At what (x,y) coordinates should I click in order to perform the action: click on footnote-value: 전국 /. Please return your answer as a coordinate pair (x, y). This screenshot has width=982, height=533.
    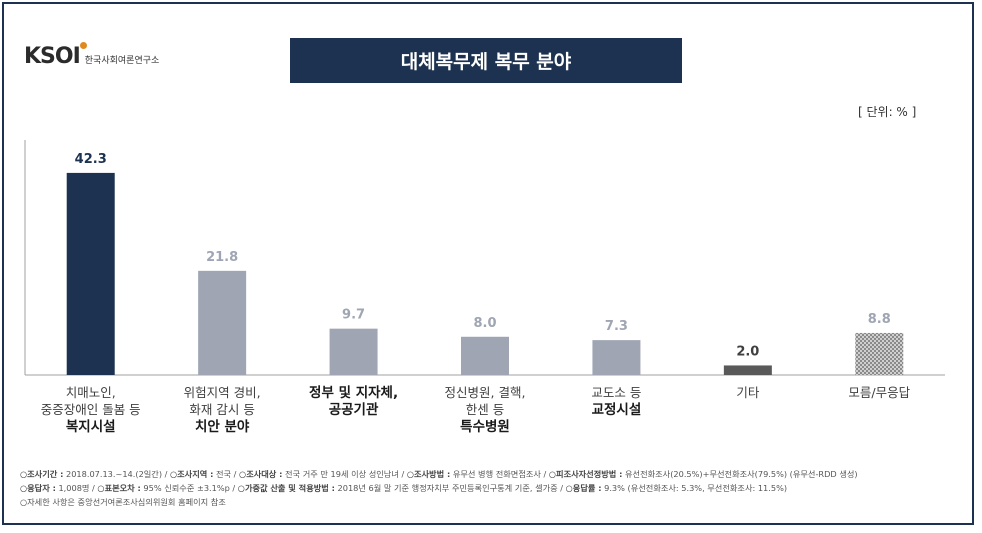
    Looking at the image, I should click on (226, 474).